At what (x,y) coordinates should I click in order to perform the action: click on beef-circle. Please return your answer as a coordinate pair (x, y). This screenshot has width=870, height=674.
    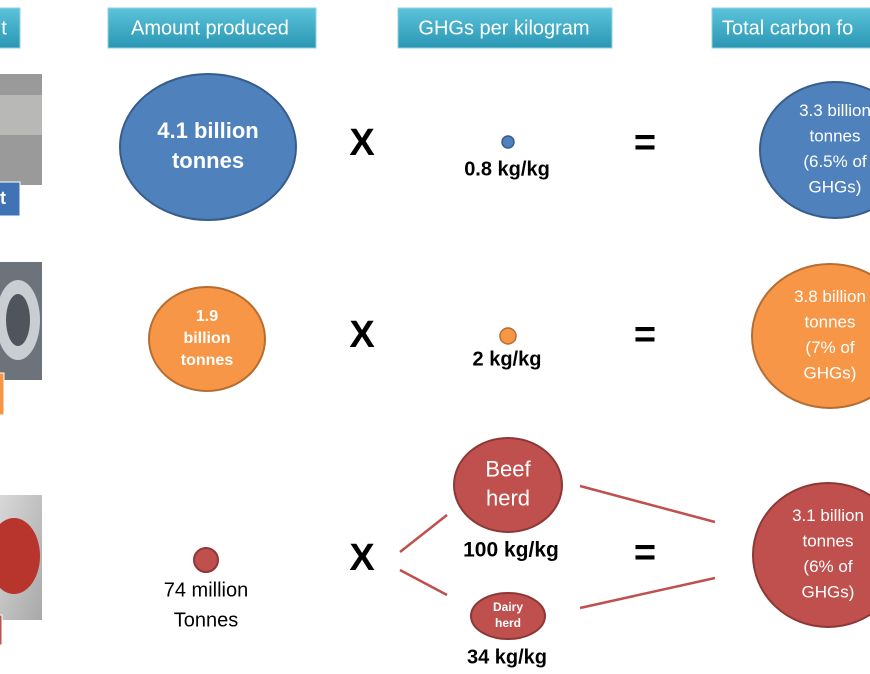
    Looking at the image, I should click on (508, 485).